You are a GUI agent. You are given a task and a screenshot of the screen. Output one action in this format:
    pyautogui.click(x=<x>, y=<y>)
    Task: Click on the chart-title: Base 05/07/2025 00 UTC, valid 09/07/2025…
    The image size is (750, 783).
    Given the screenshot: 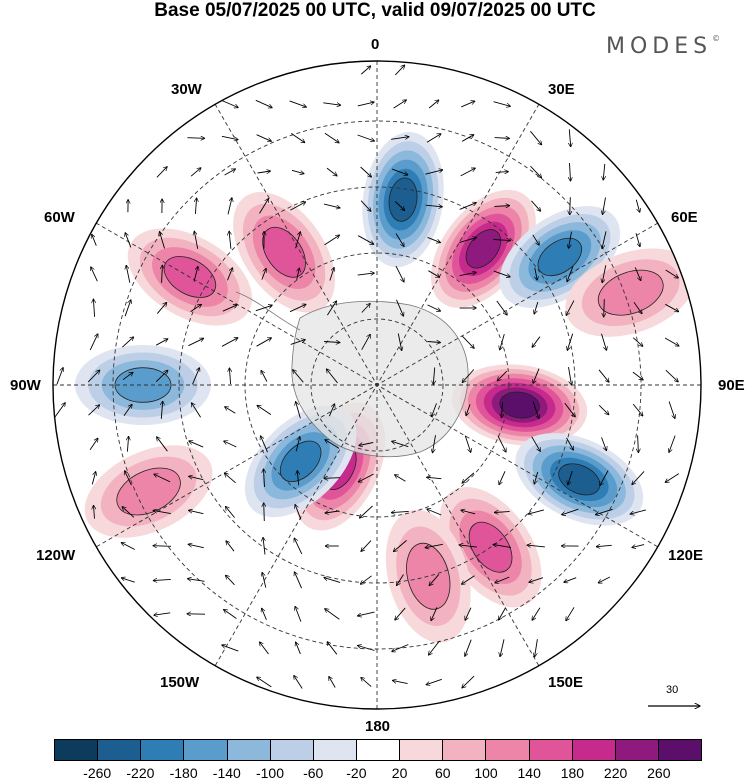 What is the action you would take?
    pyautogui.click(x=375, y=10)
    